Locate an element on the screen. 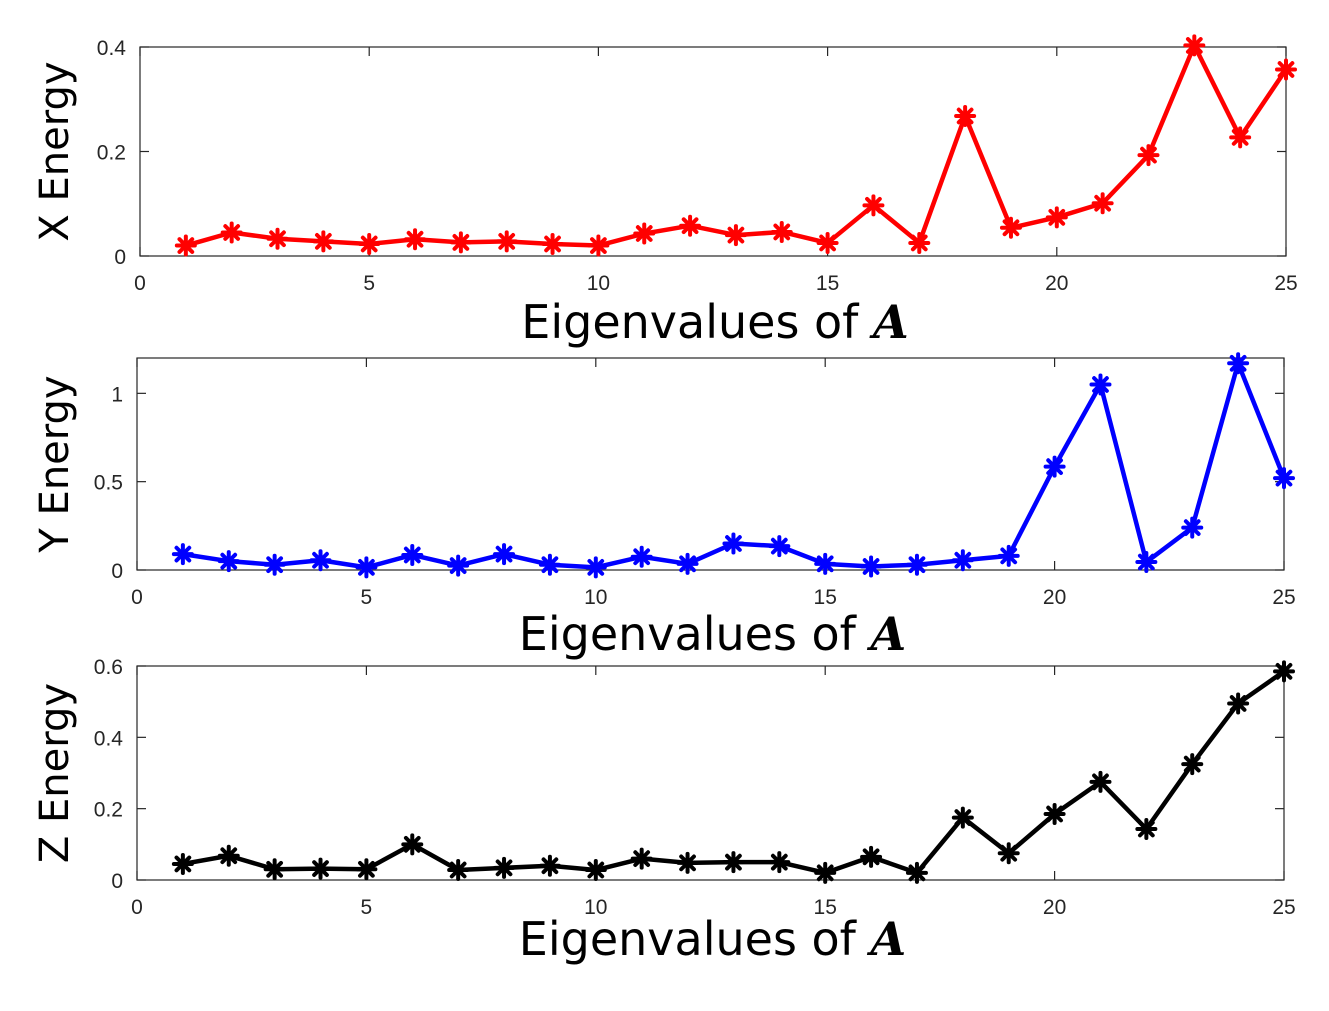  y-axis-label: Y Energy is located at coordinates (55, 464).